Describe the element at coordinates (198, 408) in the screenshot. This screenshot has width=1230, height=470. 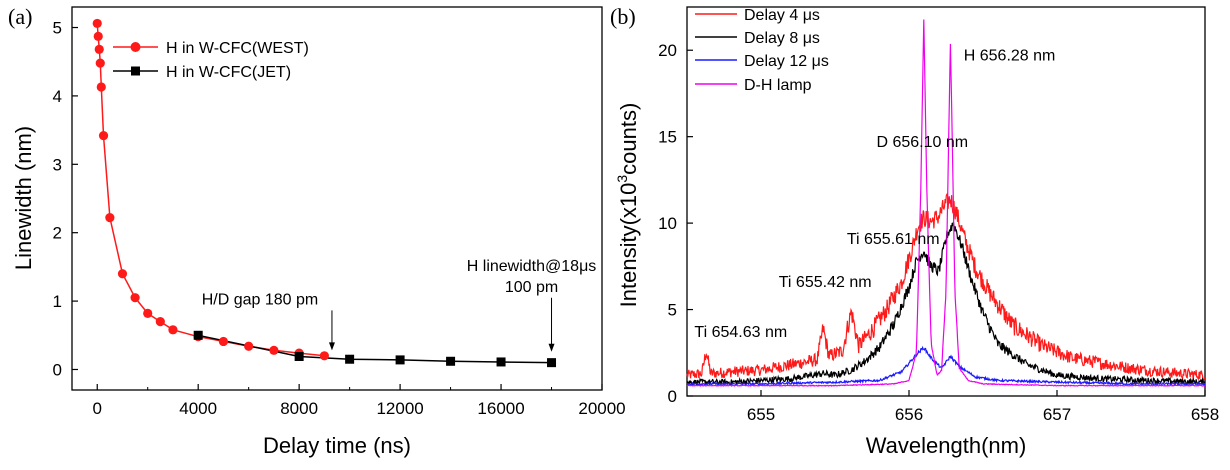
I see `axis-a-x-tick-label: 4000` at that location.